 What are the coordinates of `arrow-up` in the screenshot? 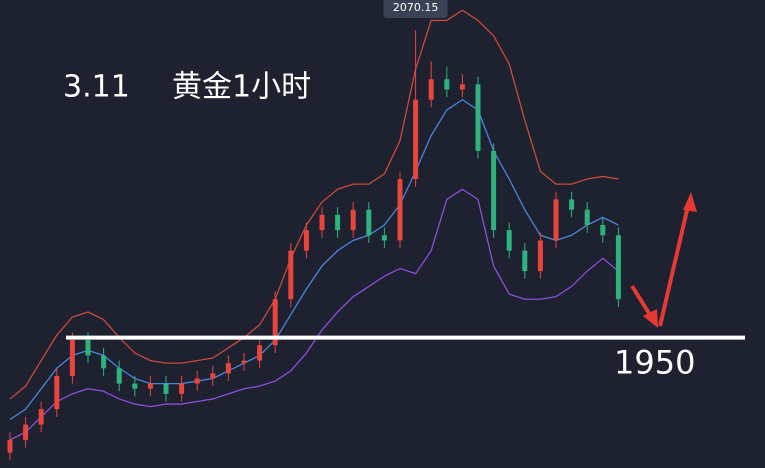 It's located at (674, 266).